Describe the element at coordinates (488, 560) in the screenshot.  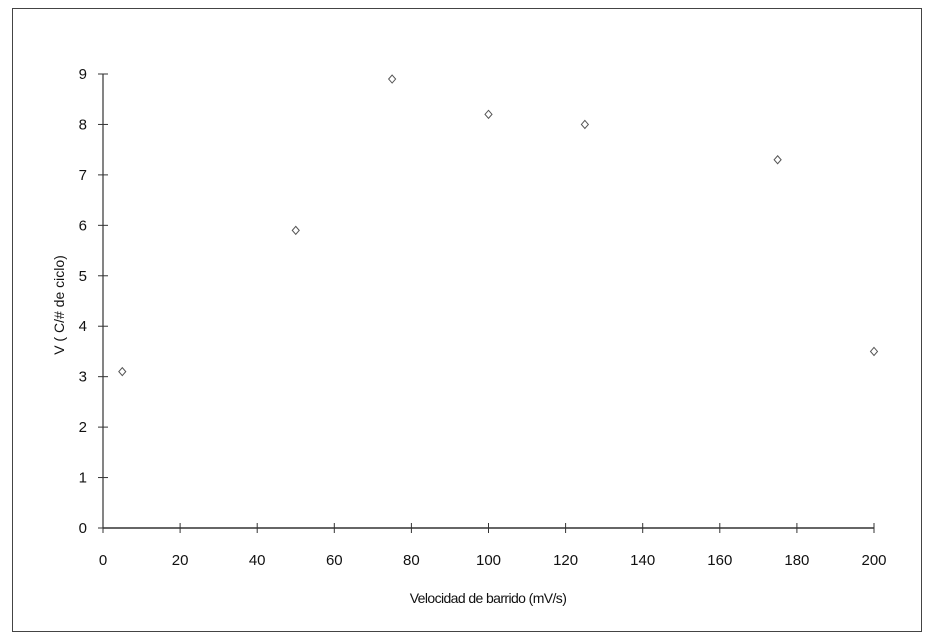
I see `x-tick-label: 100` at that location.